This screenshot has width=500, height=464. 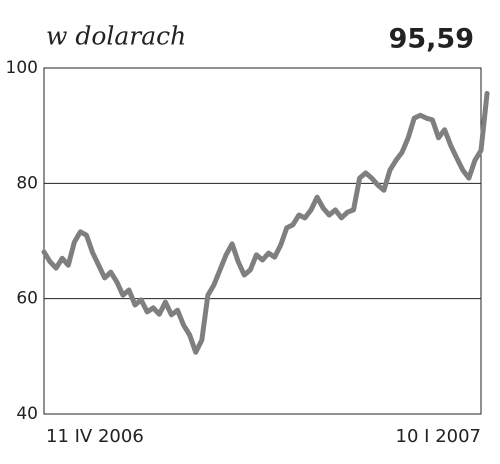 I want to click on x-tick-label: 11 IV 2006, so click(x=95, y=436).